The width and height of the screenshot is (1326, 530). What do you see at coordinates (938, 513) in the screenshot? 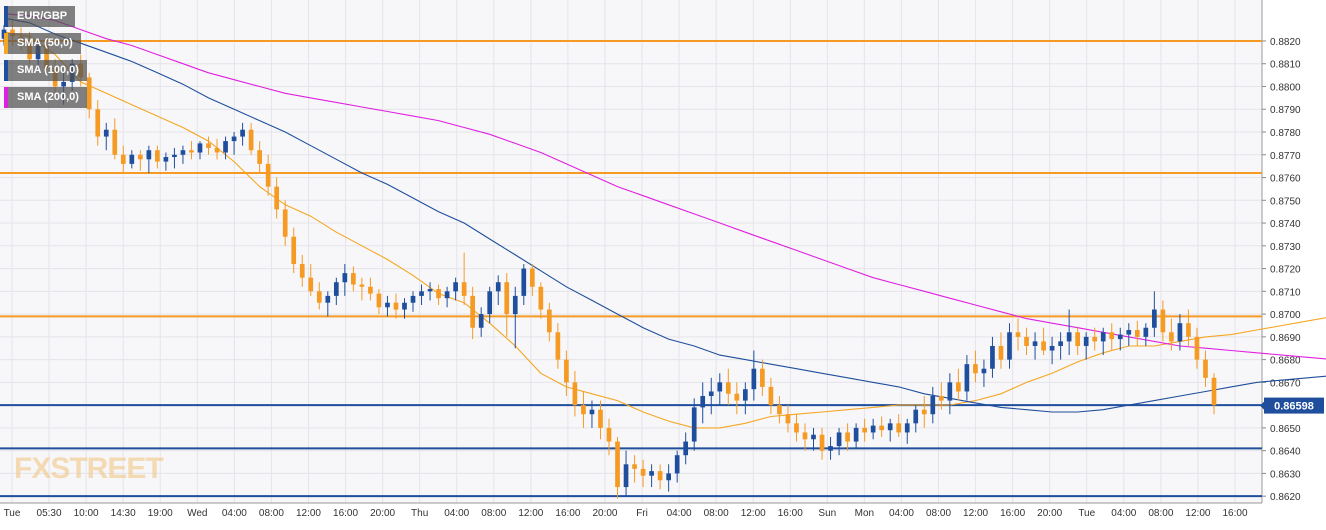
I see `x-tick-label: 08:00` at bounding box center [938, 513].